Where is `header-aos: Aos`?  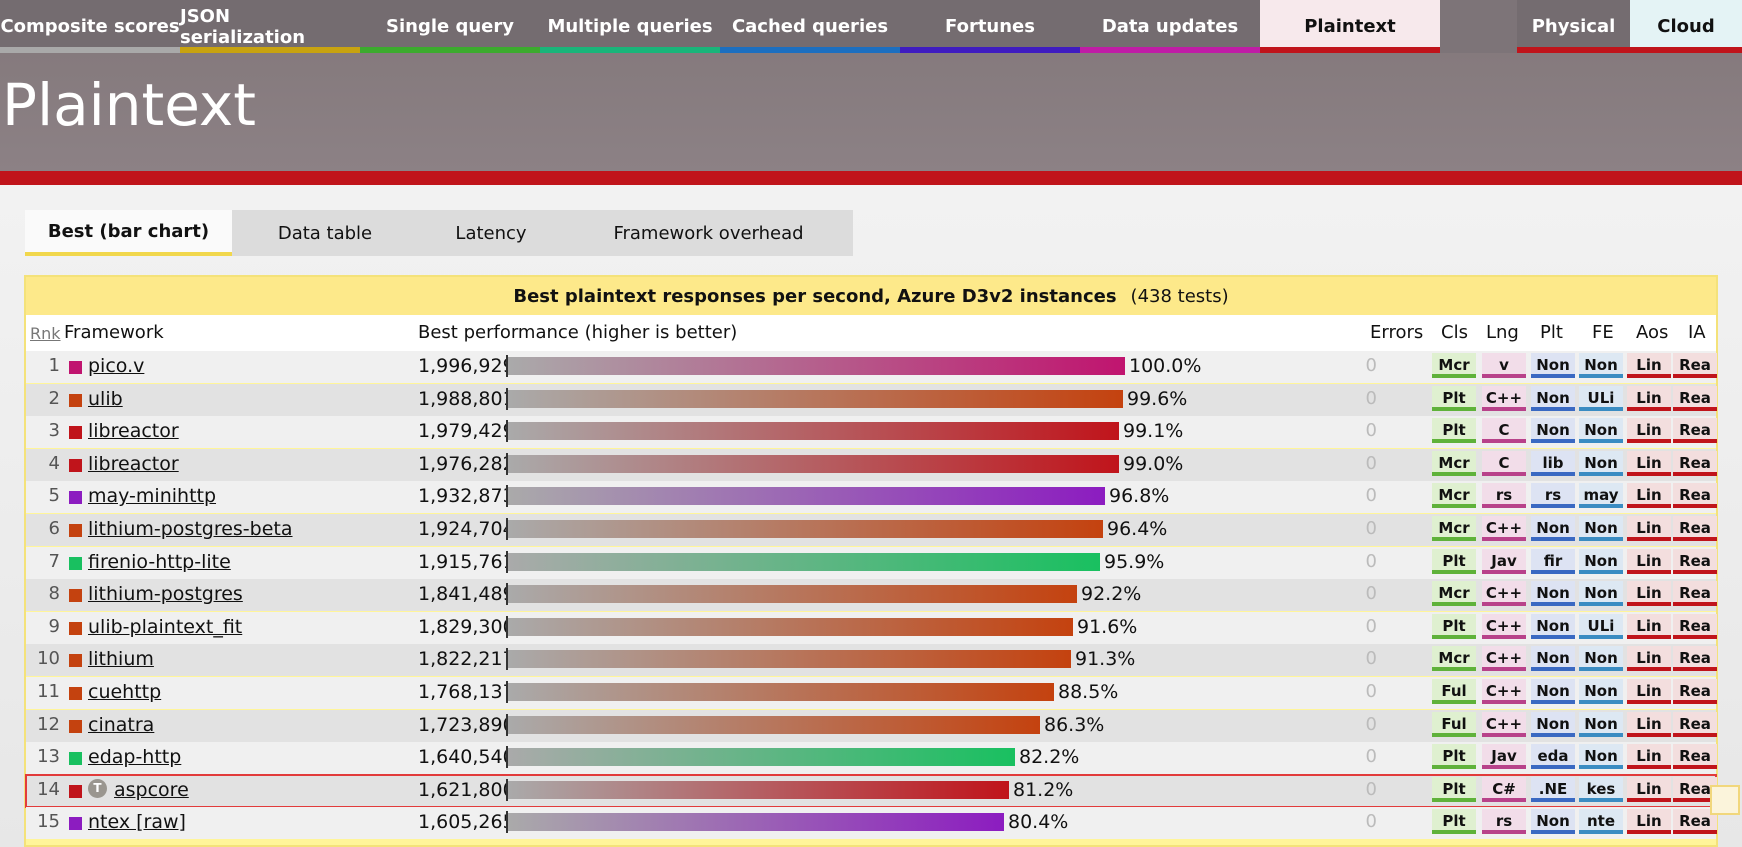 header-aos: Aos is located at coordinates (1652, 332).